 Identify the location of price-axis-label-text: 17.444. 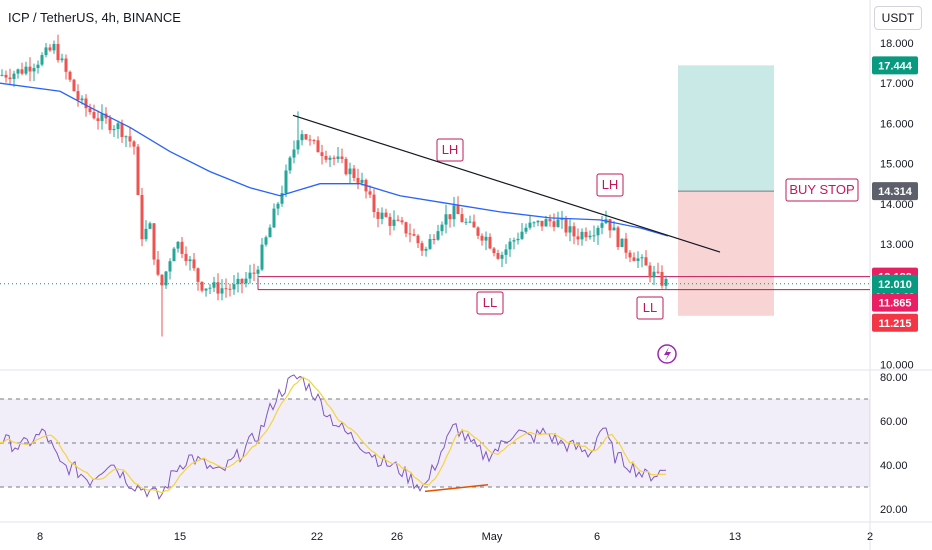
(895, 66).